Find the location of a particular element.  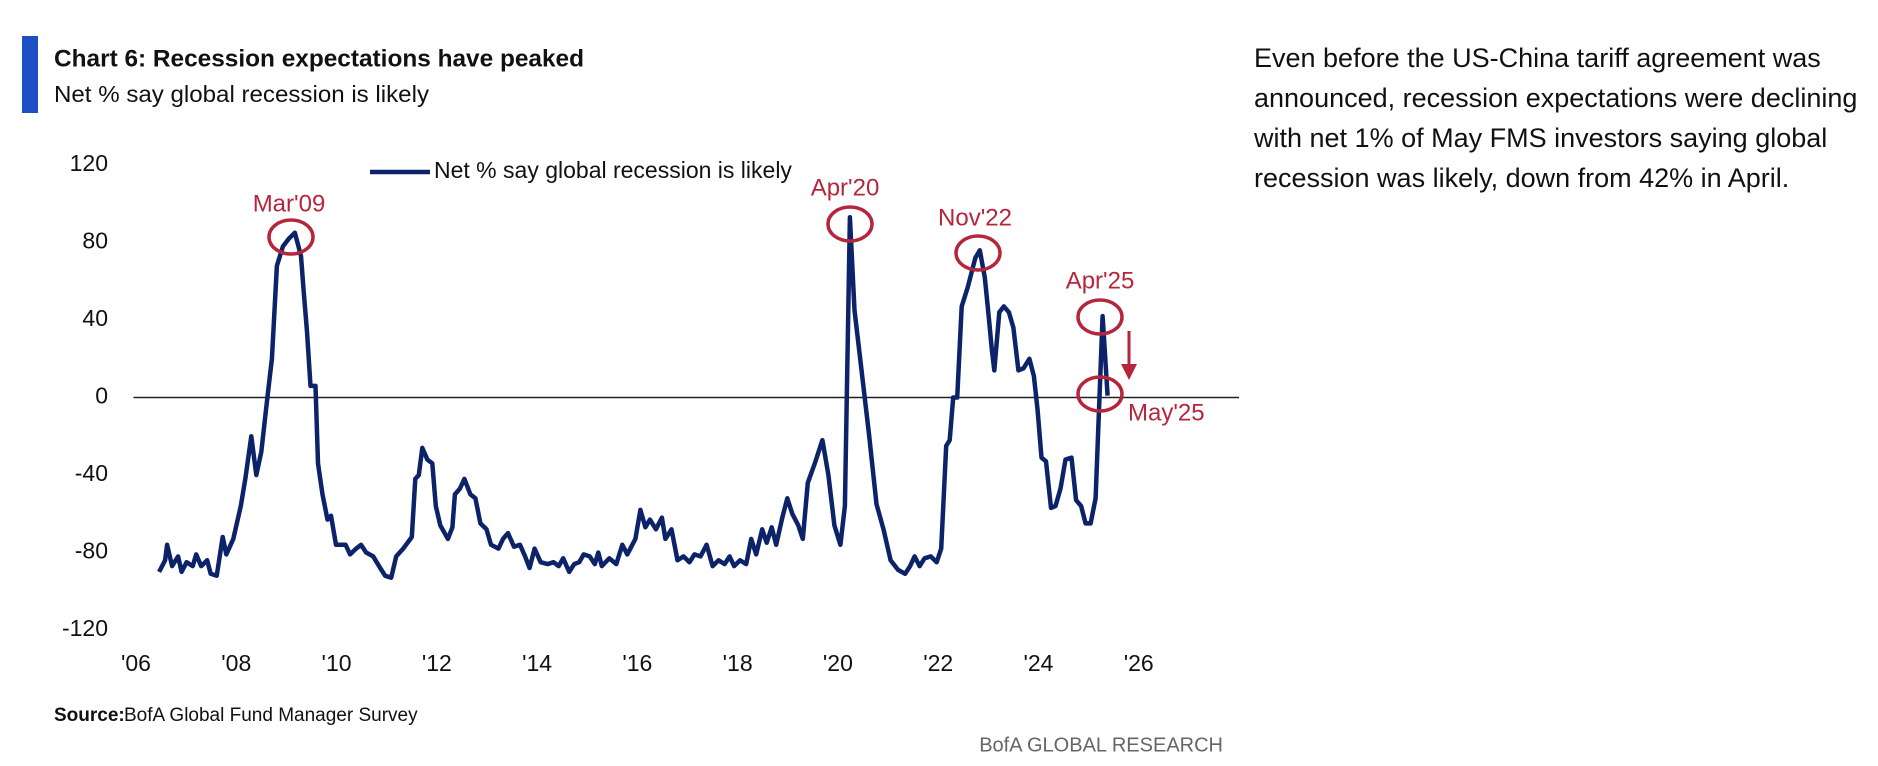

y-tick-label: -80 is located at coordinates (91, 551).